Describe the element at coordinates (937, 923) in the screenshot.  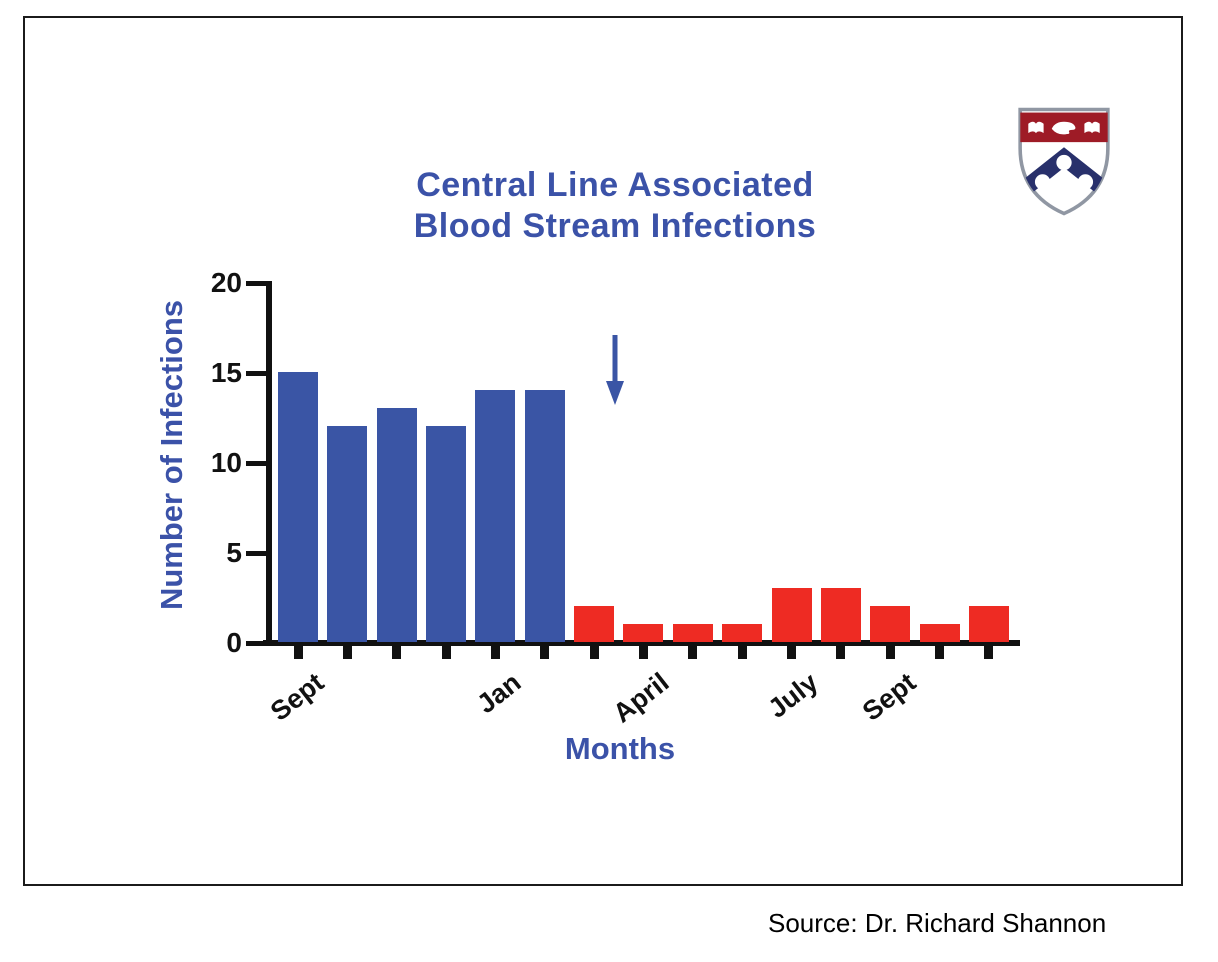
I see `source-credit: Source: Dr. Richard Shannon` at that location.